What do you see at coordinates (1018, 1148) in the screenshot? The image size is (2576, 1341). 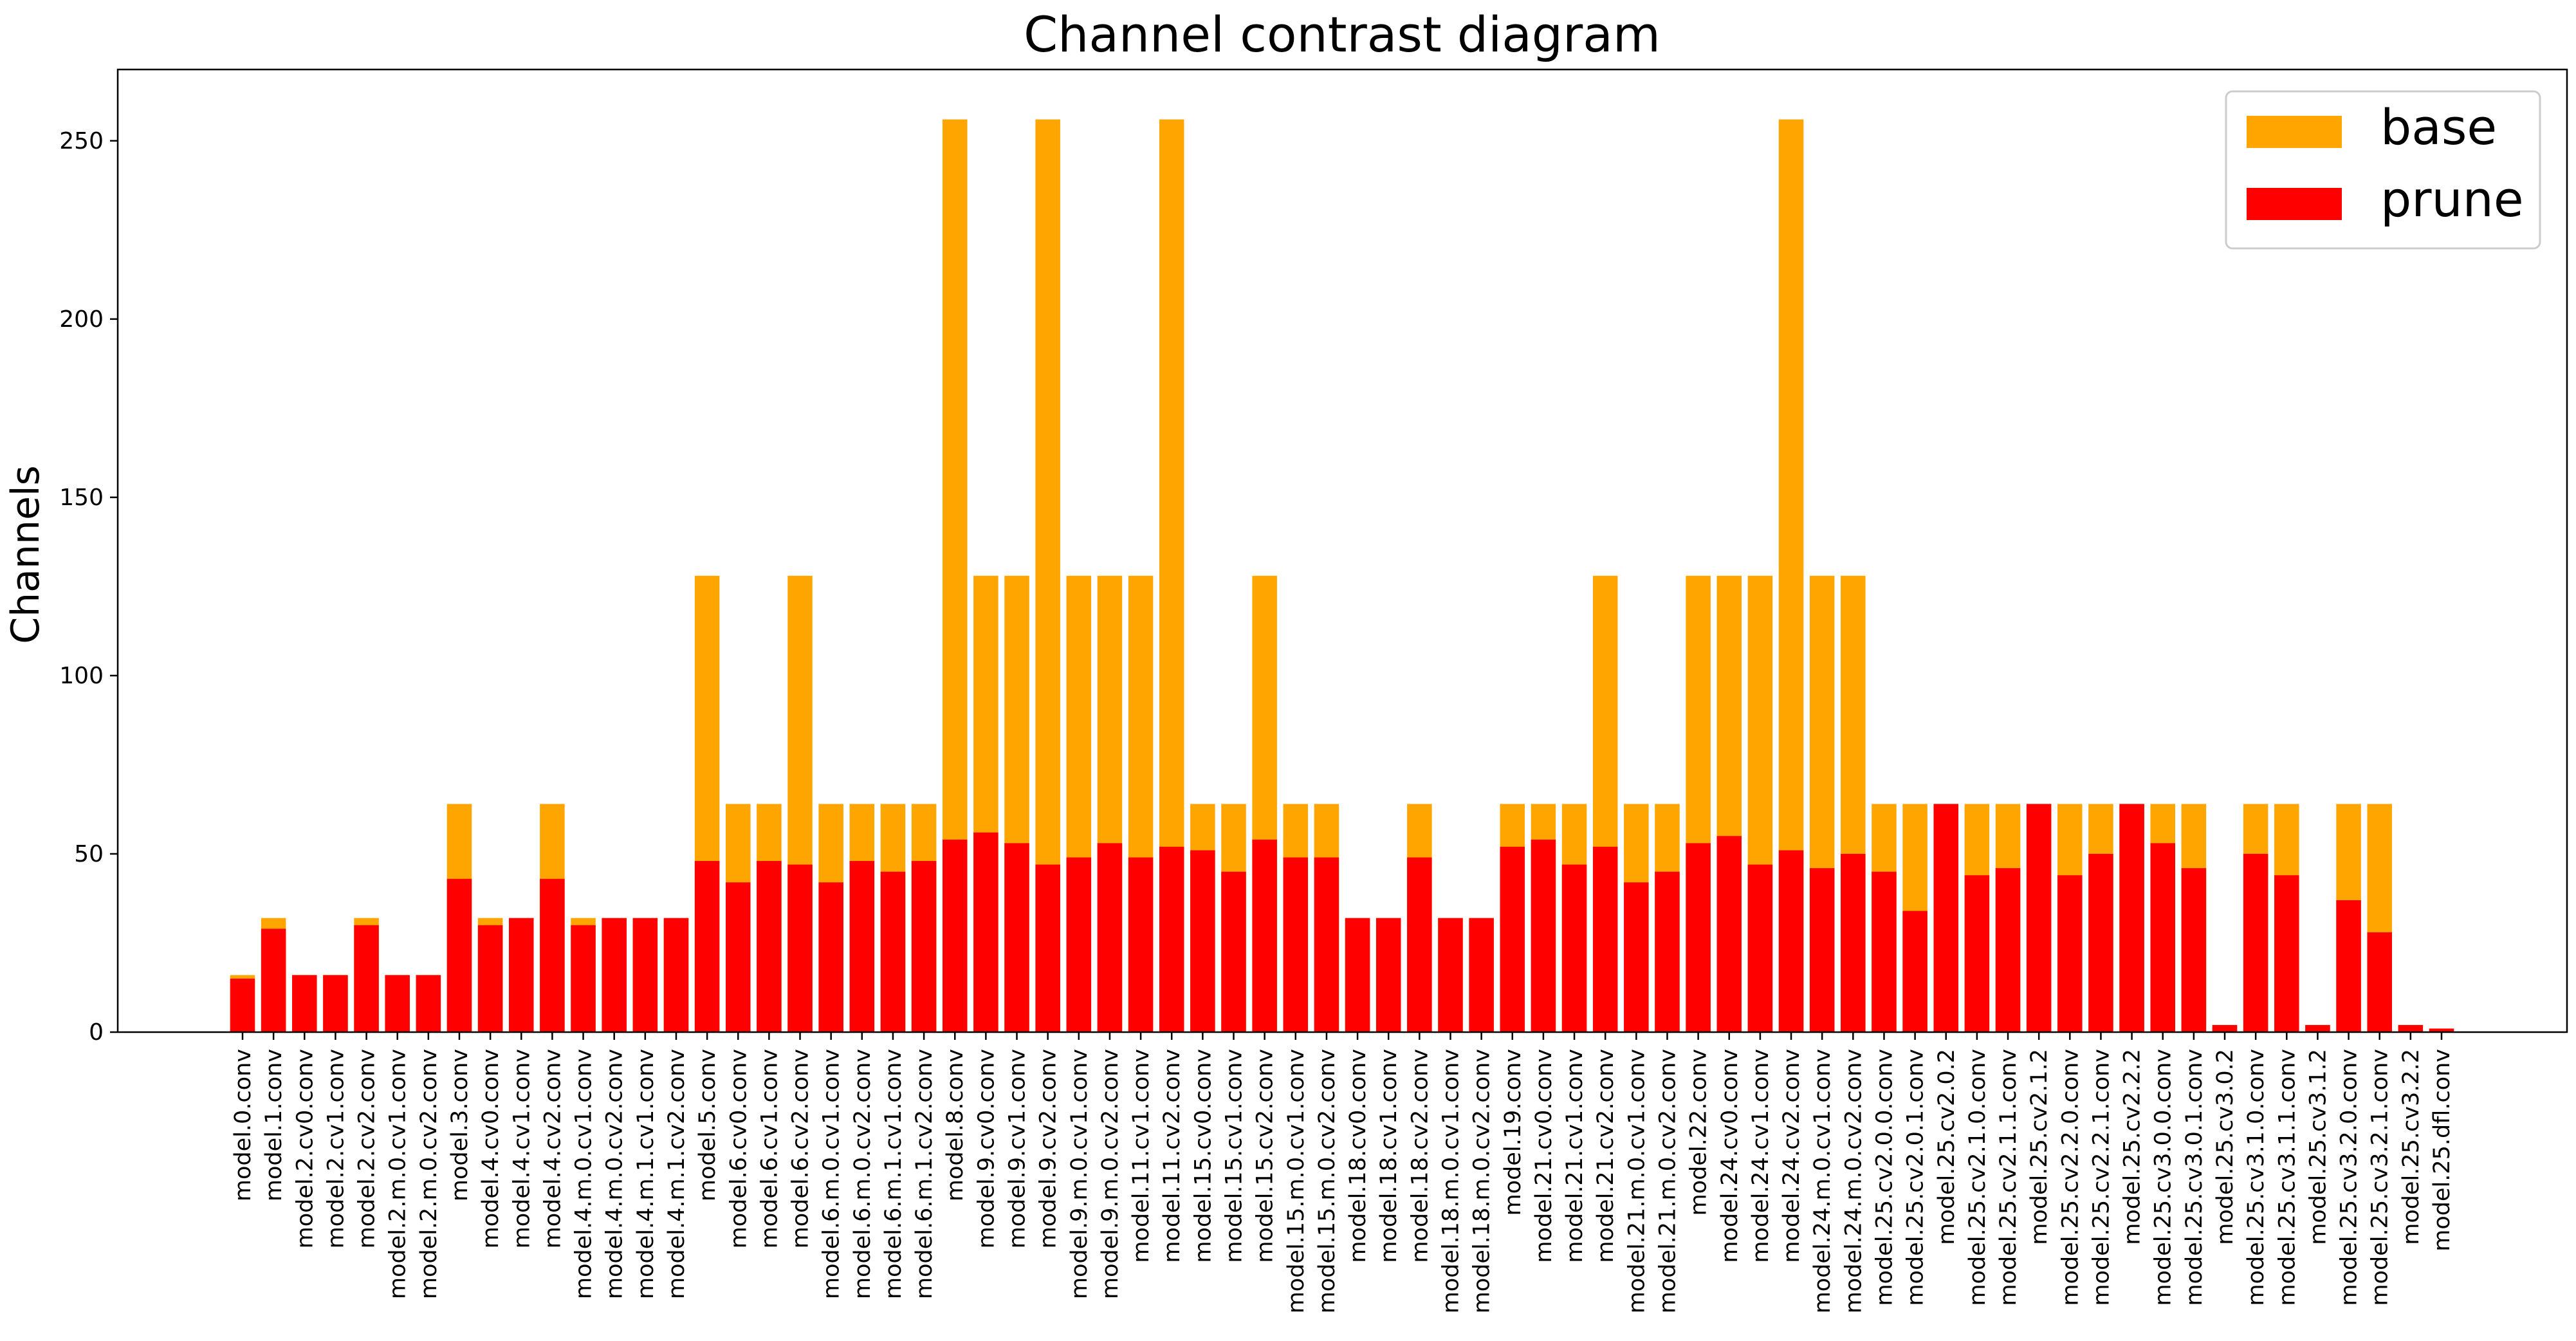 I see `x-tick-label-25: model.9.cv1.conv` at bounding box center [1018, 1148].